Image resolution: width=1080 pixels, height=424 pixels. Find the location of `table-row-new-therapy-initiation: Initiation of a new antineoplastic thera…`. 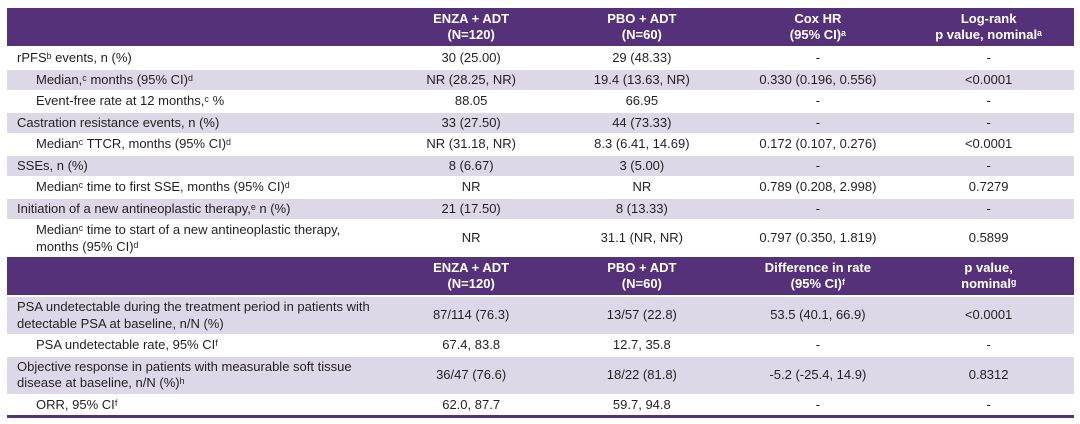

table-row-new-therapy-initiation: Initiation of a new antineoplastic thera… is located at coordinates (540, 208).